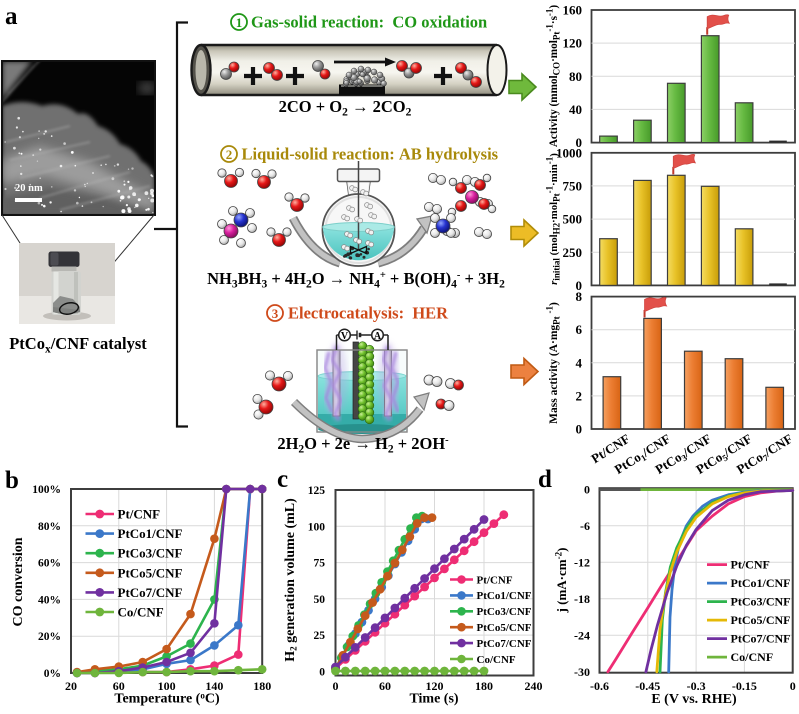  I want to click on svg-text: 20 nm, so click(29, 188).